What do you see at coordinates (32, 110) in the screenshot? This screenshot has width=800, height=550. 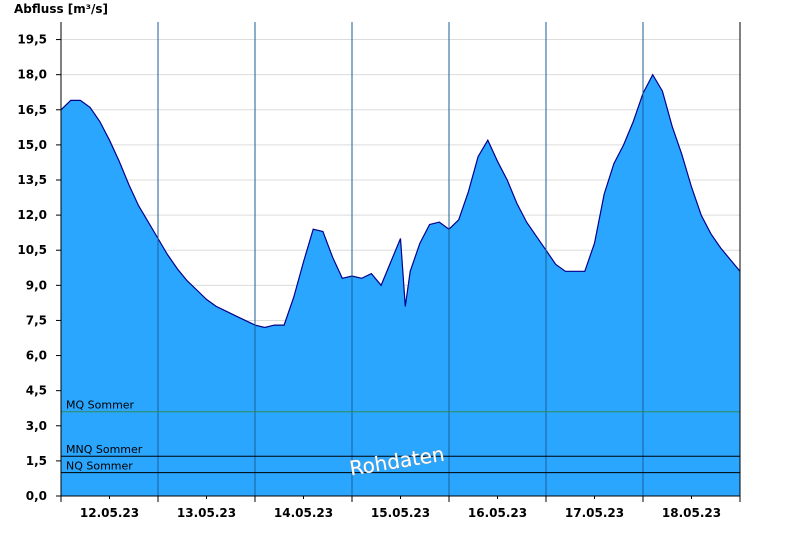 I see `y-tick-label: 16,5` at bounding box center [32, 110].